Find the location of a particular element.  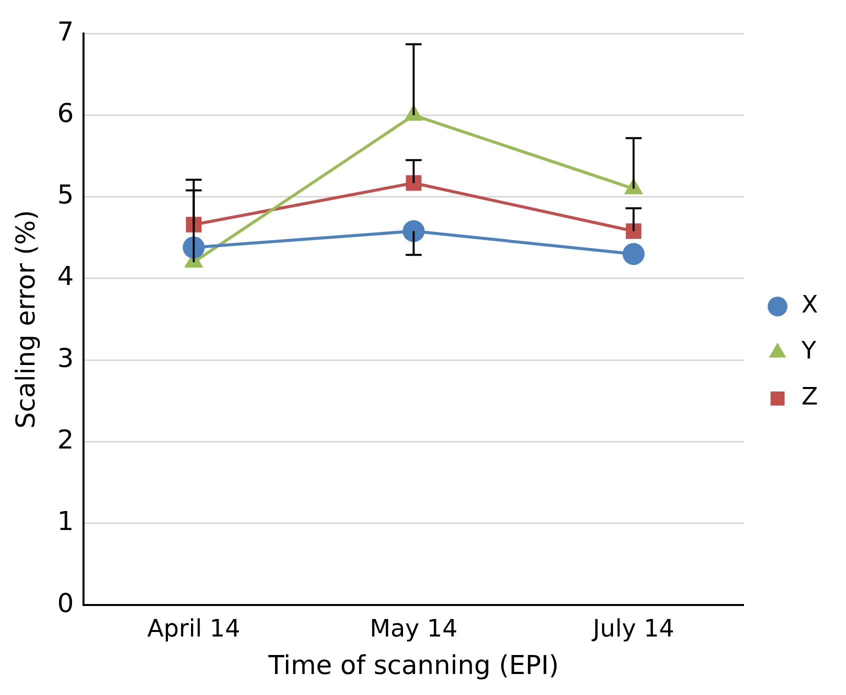

x-tick-label: July 14 is located at coordinates (632, 628).